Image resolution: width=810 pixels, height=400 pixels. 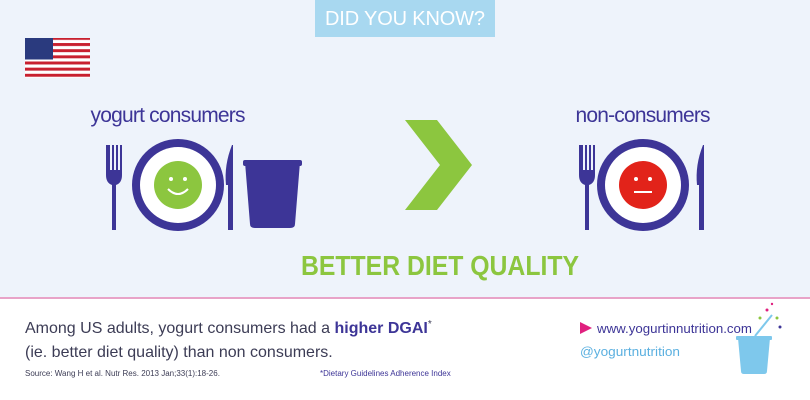 What do you see at coordinates (630, 351) in the screenshot?
I see `social-link: @yogurtnutrition` at bounding box center [630, 351].